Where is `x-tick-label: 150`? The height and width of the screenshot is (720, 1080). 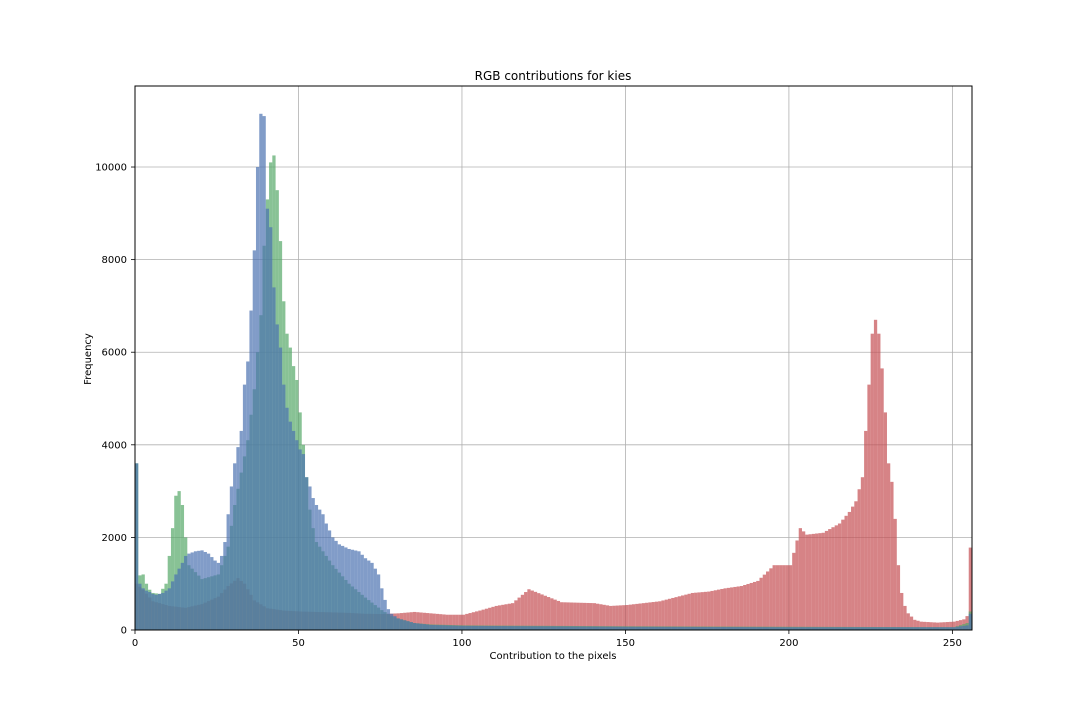
x-tick-label: 150 is located at coordinates (625, 643).